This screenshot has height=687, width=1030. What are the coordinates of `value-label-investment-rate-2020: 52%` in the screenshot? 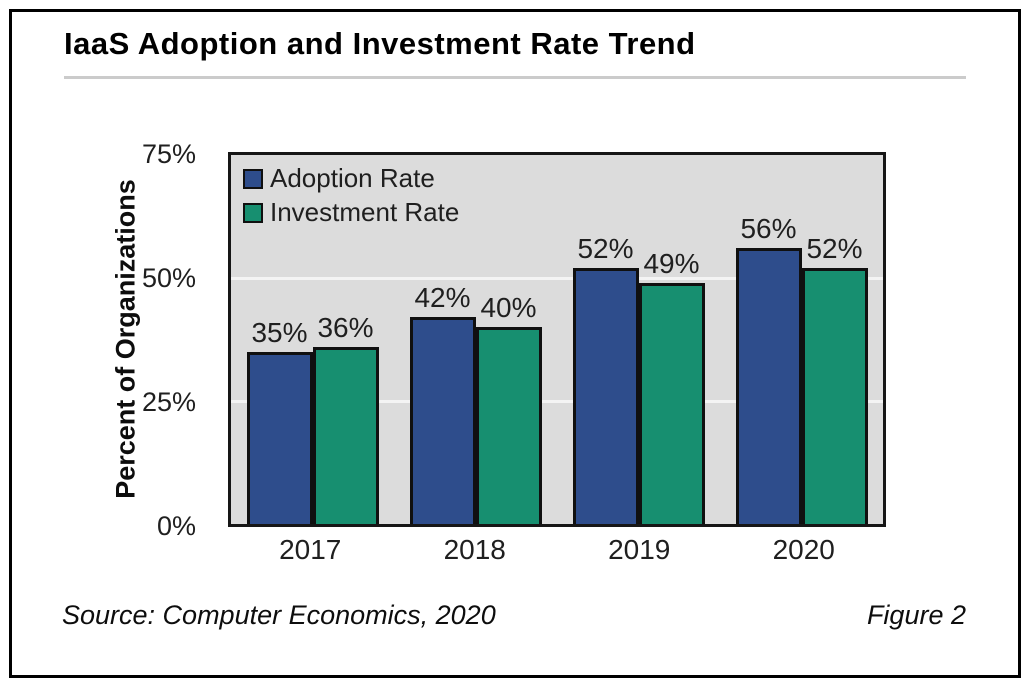 It's located at (834, 248).